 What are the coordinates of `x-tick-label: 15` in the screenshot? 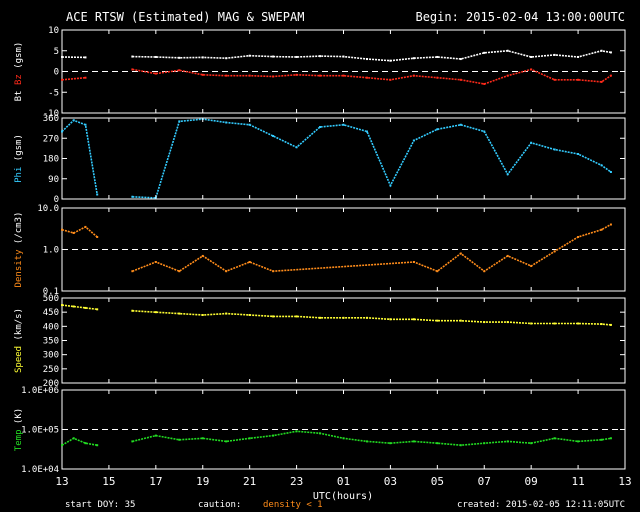 It's located at (108, 481).